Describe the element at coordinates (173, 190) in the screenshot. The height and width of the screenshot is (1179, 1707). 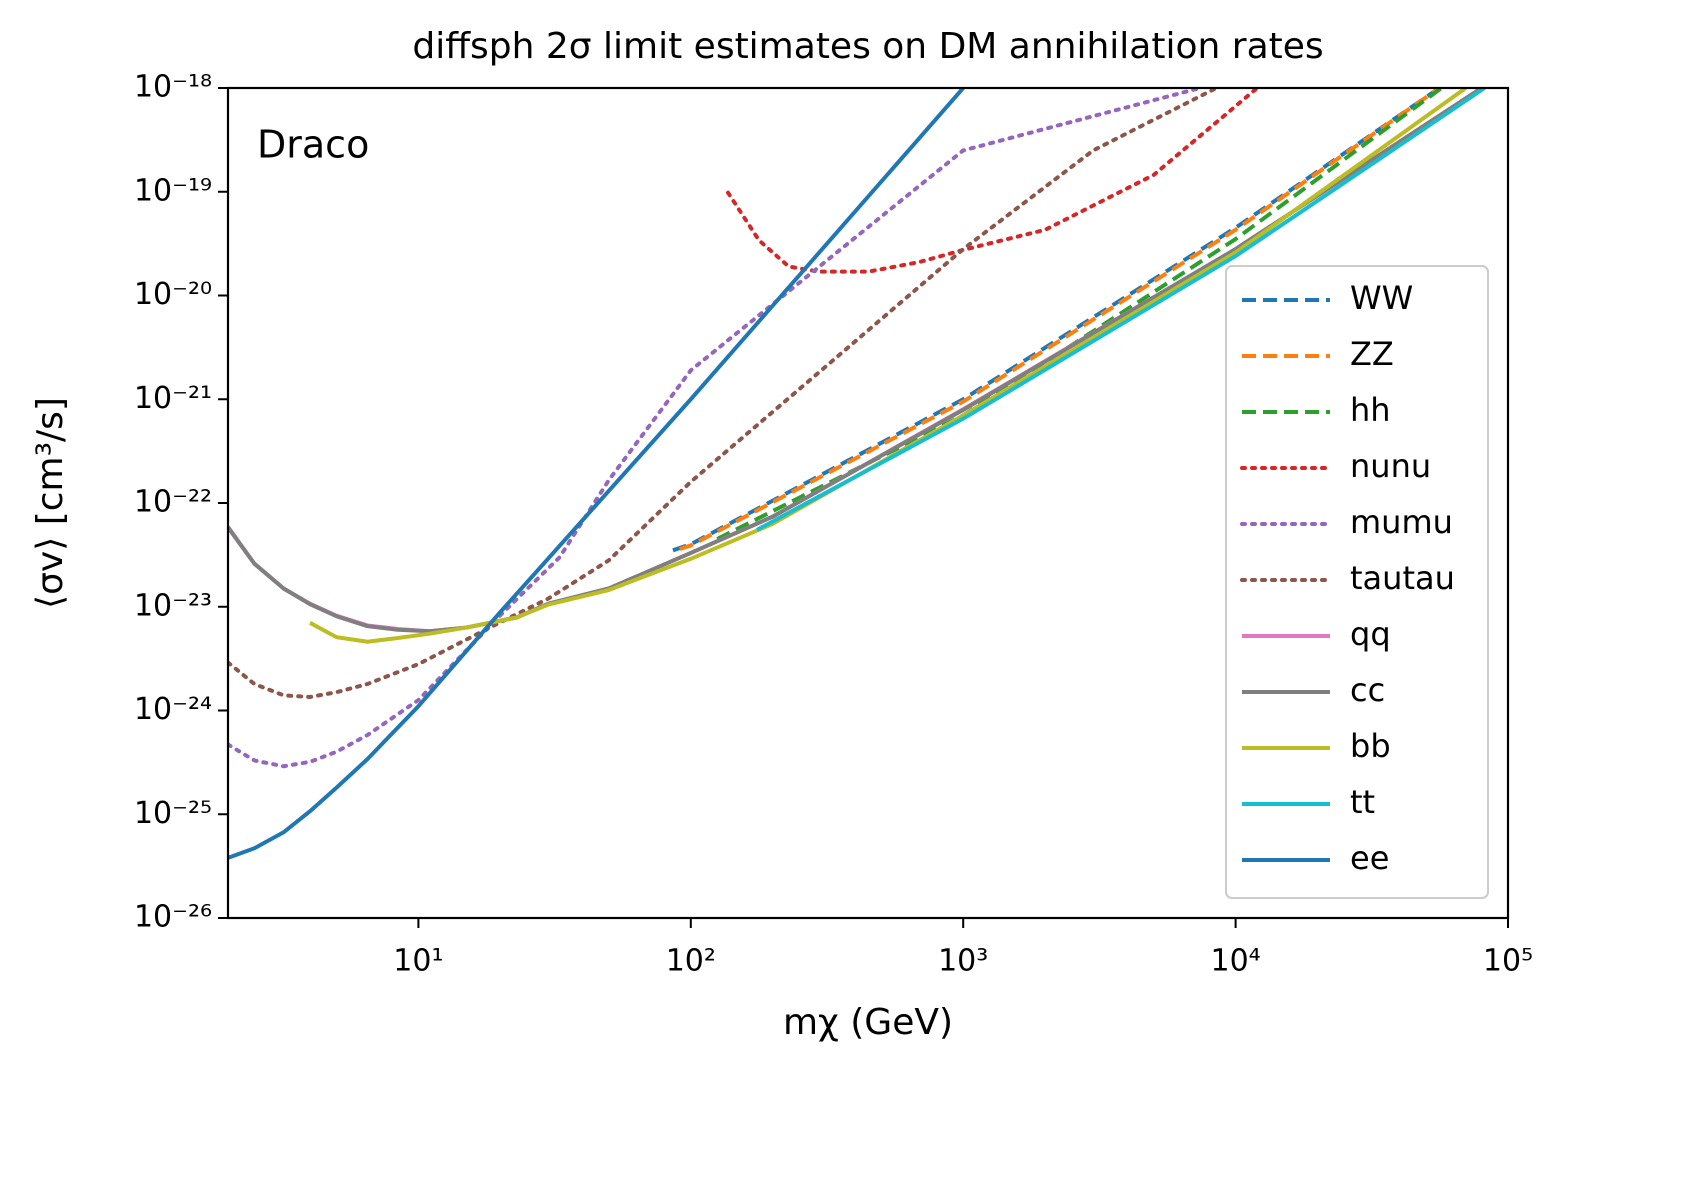
I see `y-tick-label: 10⁻¹⁹` at that location.